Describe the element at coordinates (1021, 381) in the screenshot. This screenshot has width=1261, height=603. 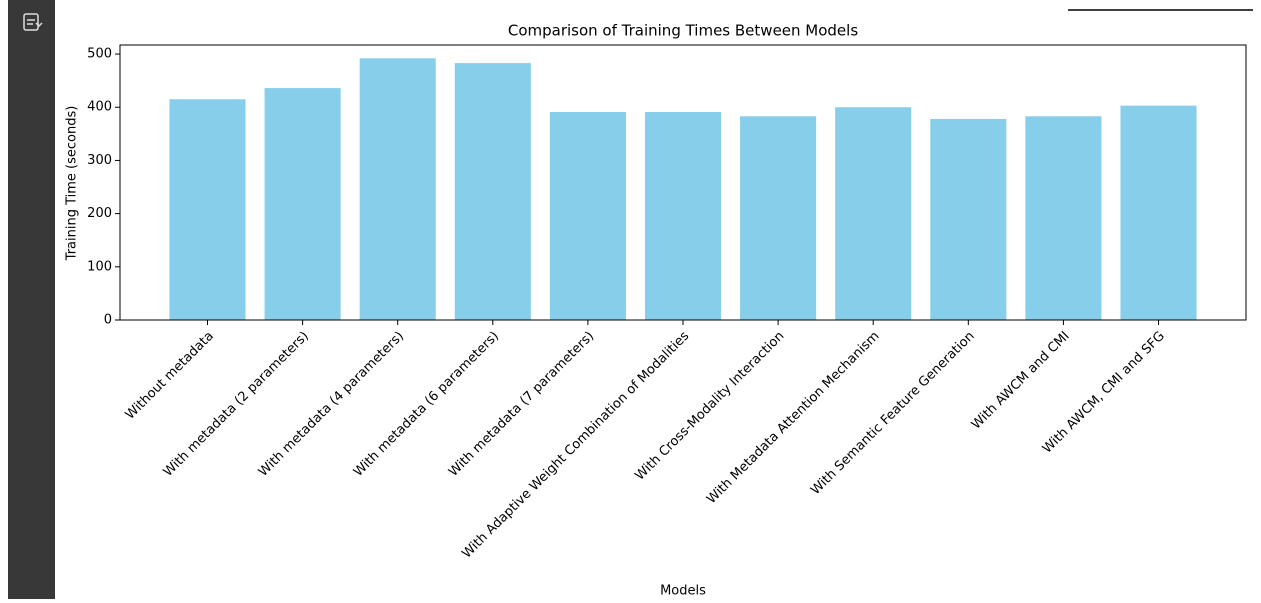
I see `x-tick-label: With AWCM and CMI` at that location.